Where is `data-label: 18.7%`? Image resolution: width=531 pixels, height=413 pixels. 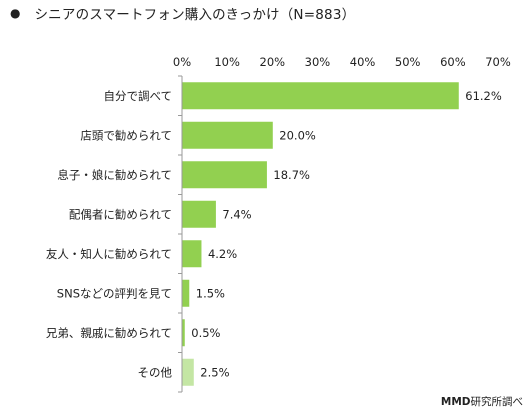 data-label: 18.7% is located at coordinates (291, 175).